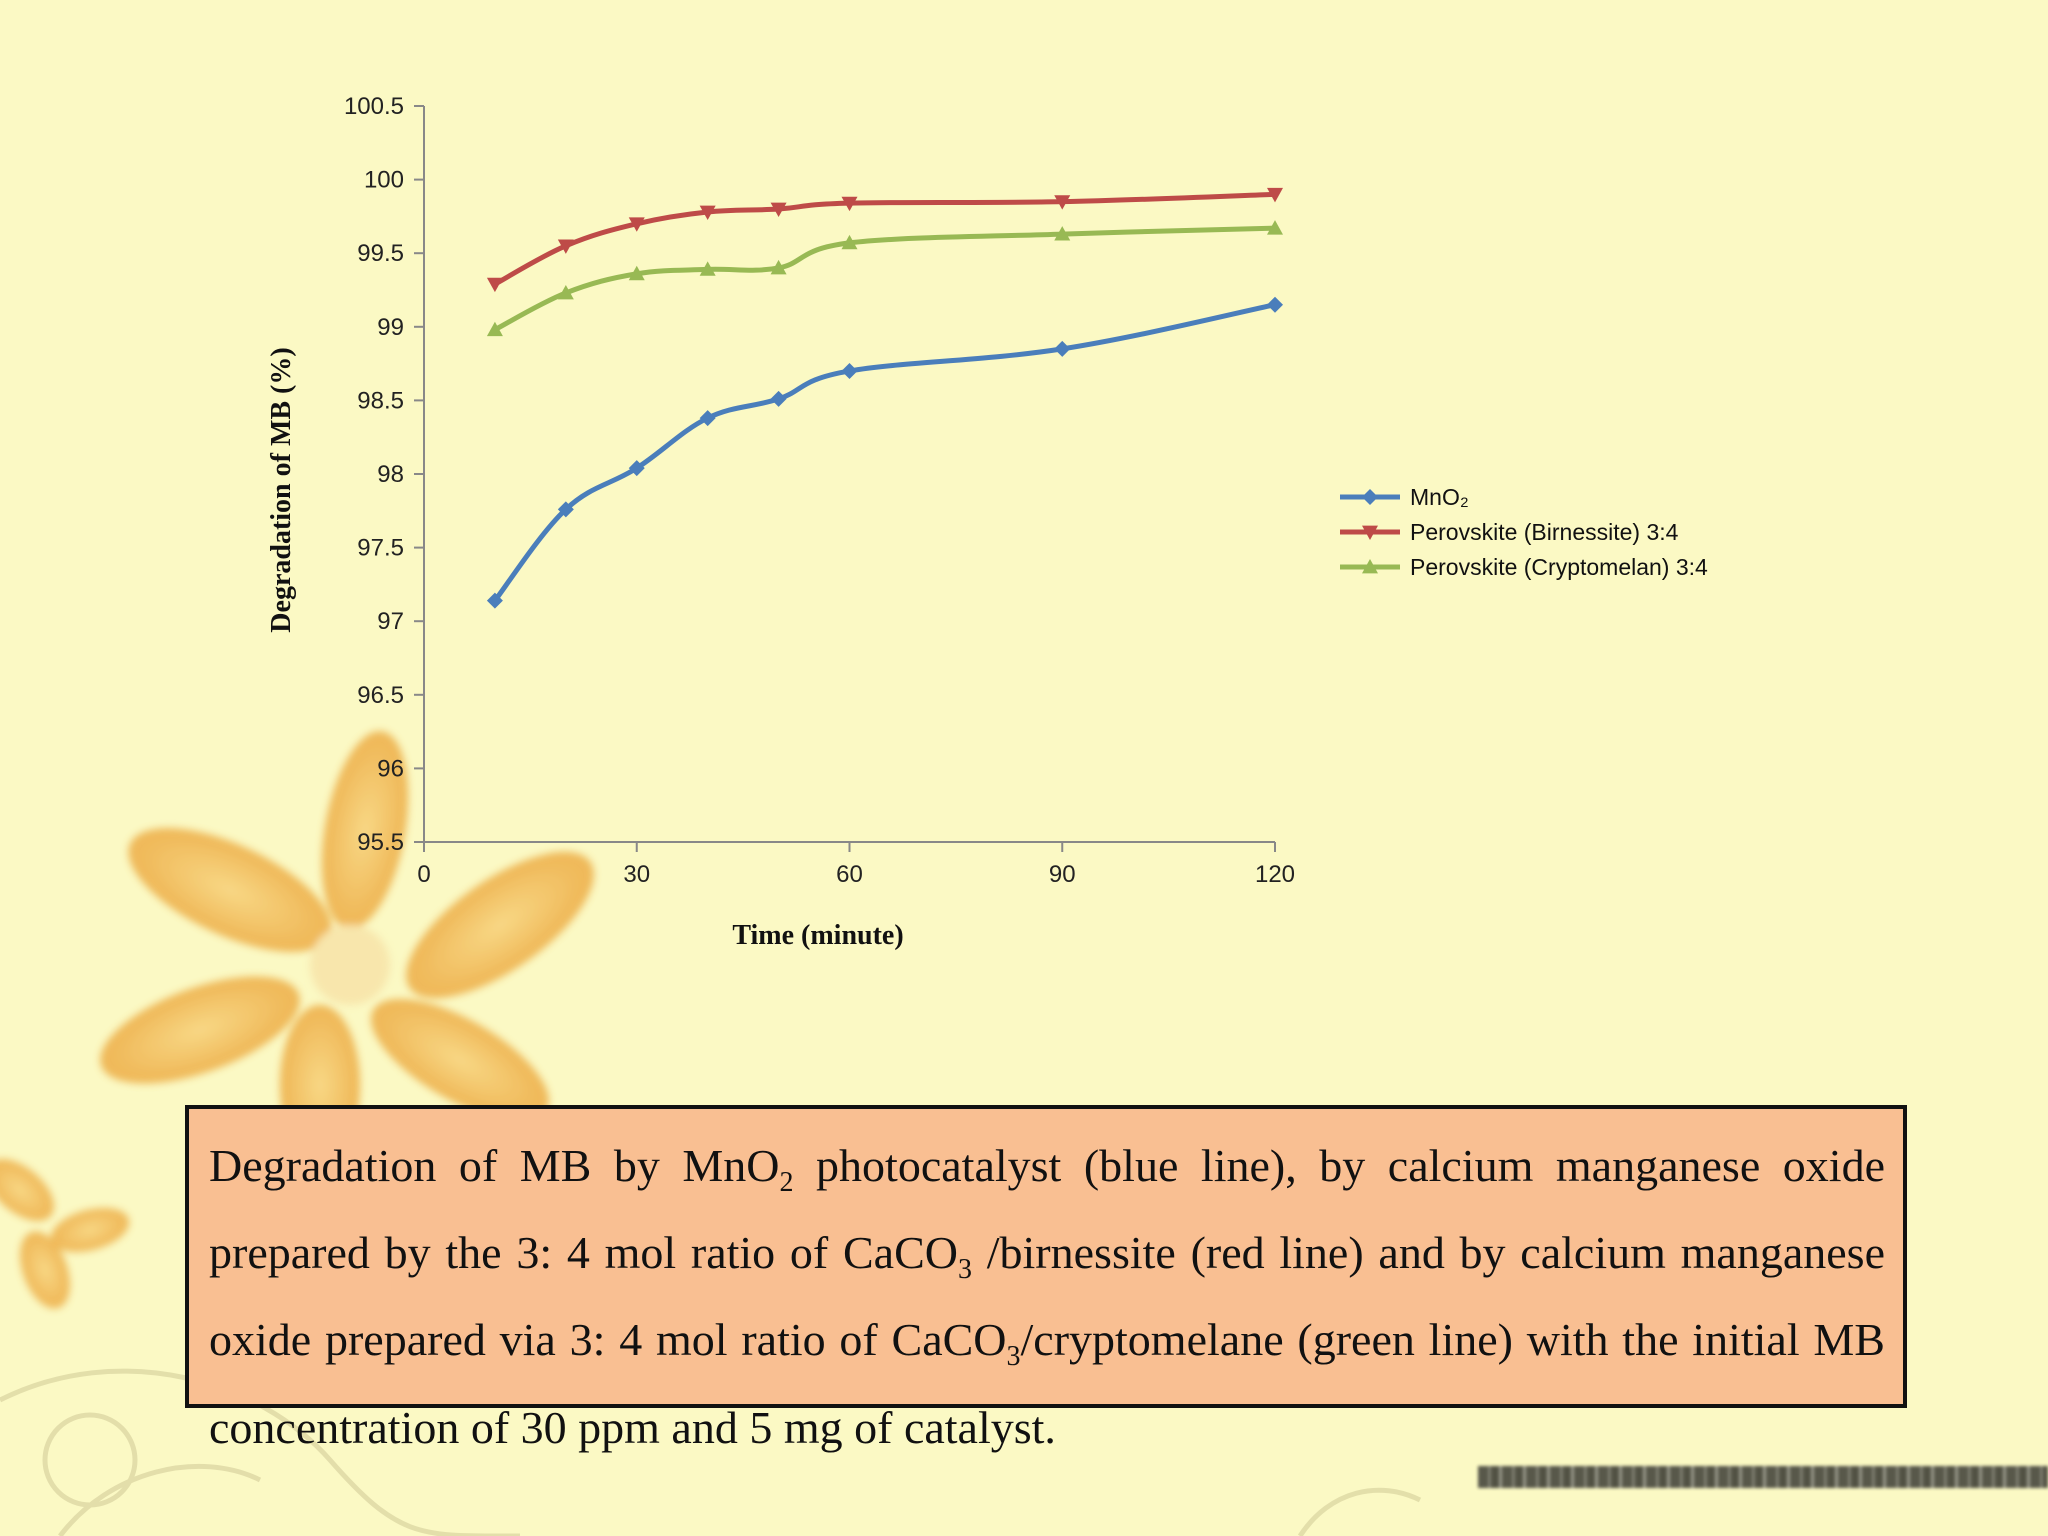 This screenshot has height=1536, width=2048. Describe the element at coordinates (1544, 532) in the screenshot. I see `legend-label-birnessite: Perovskite (Birnessite) 3:4` at that location.